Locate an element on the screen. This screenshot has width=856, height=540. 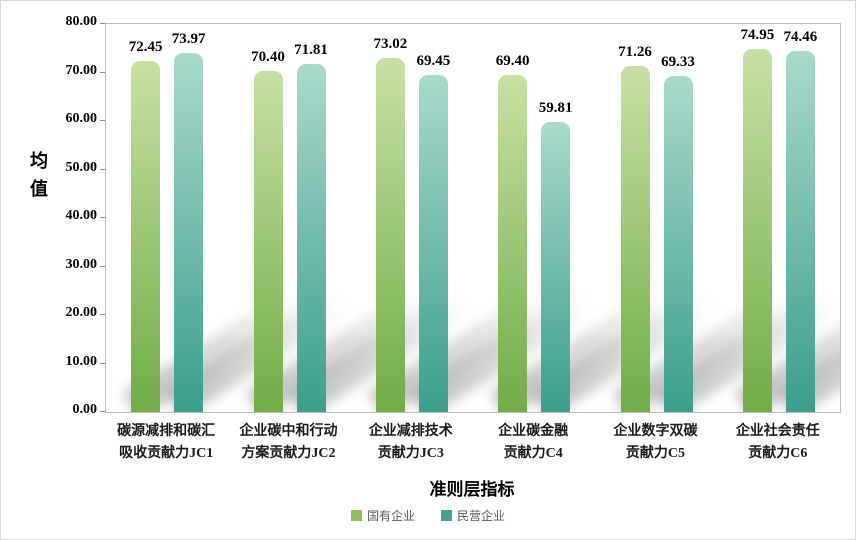
bar-series2-cat3 is located at coordinates (433, 243).